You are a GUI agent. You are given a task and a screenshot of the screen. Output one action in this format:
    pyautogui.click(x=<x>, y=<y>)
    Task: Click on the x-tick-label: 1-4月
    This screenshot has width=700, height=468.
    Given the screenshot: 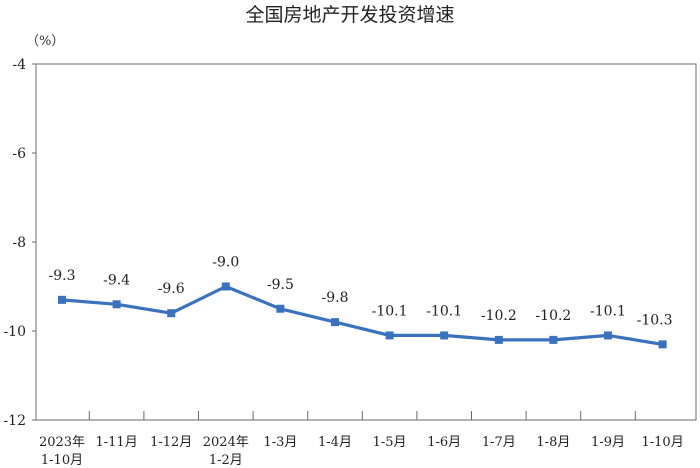 What is the action you would take?
    pyautogui.click(x=335, y=442)
    